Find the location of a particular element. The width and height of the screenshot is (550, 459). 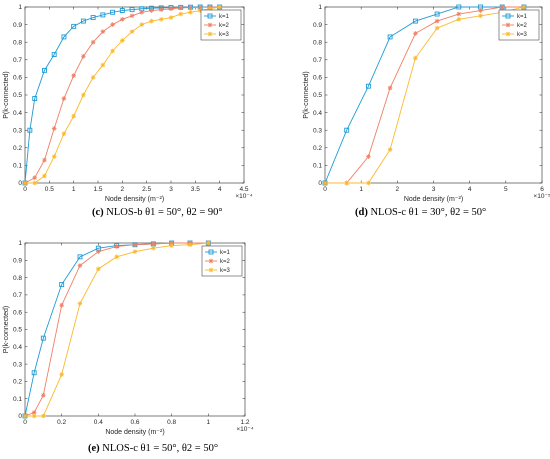

x-tick-label: 1 is located at coordinates (209, 422).